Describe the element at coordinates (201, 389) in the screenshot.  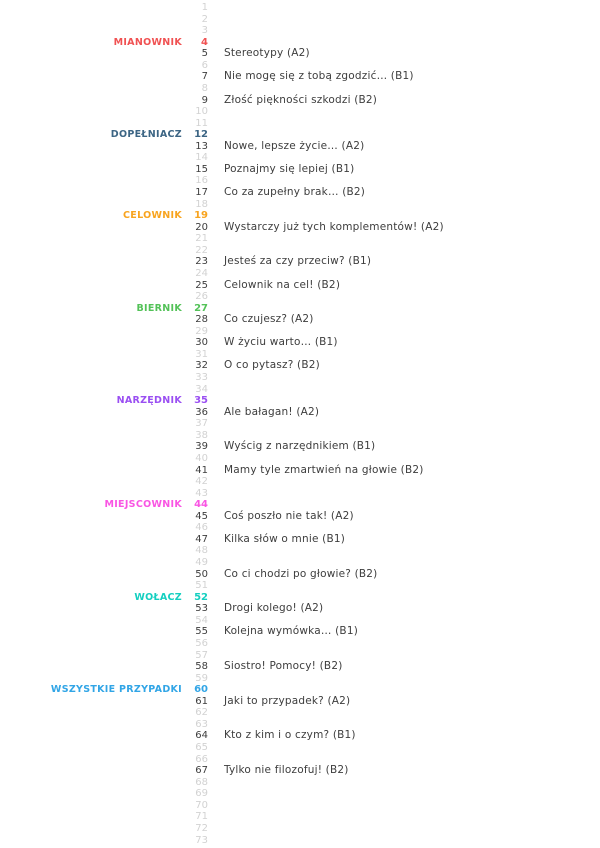
I see `page-number: 34` at that location.